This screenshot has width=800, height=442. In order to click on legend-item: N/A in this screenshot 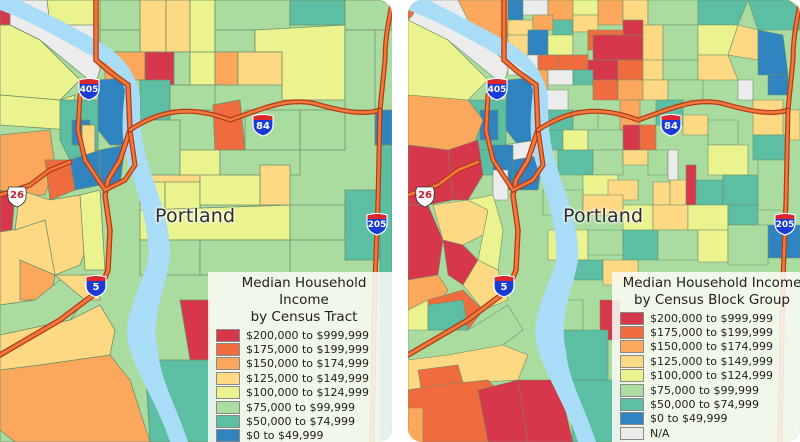, I will do `click(710, 433)`.